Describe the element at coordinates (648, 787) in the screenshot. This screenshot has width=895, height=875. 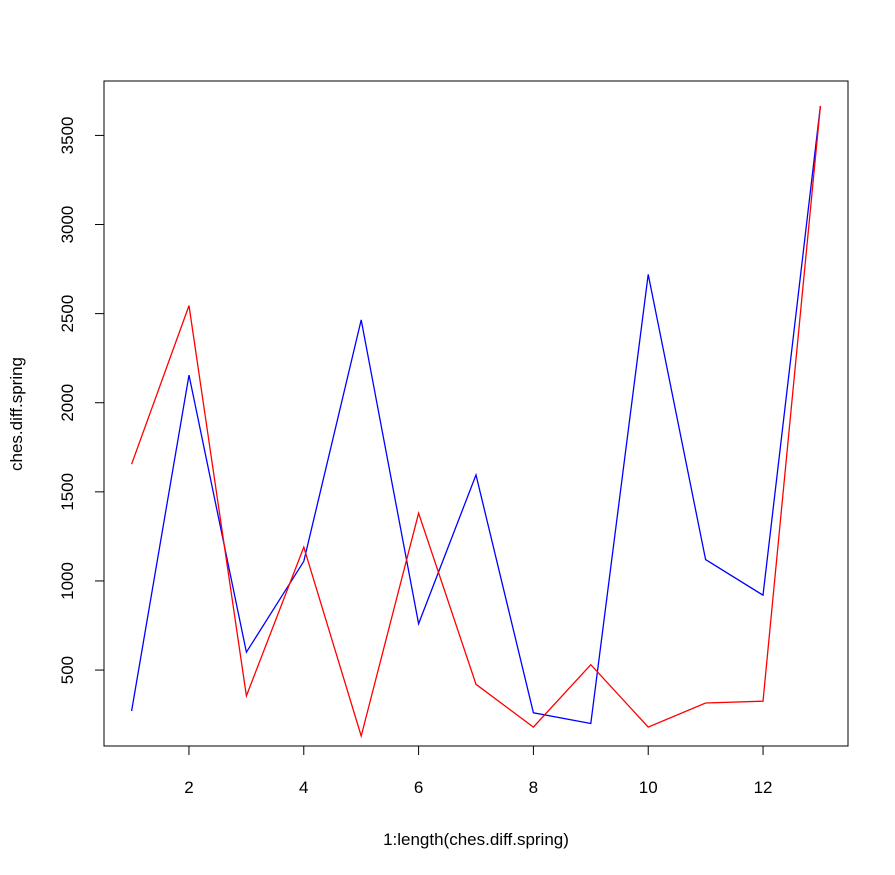
I see `x-tick-label: 10` at that location.